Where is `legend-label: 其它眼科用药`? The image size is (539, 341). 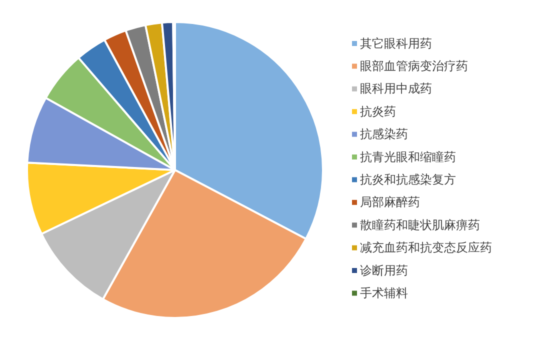
legend-label: 其它眼科用药 is located at coordinates (396, 43).